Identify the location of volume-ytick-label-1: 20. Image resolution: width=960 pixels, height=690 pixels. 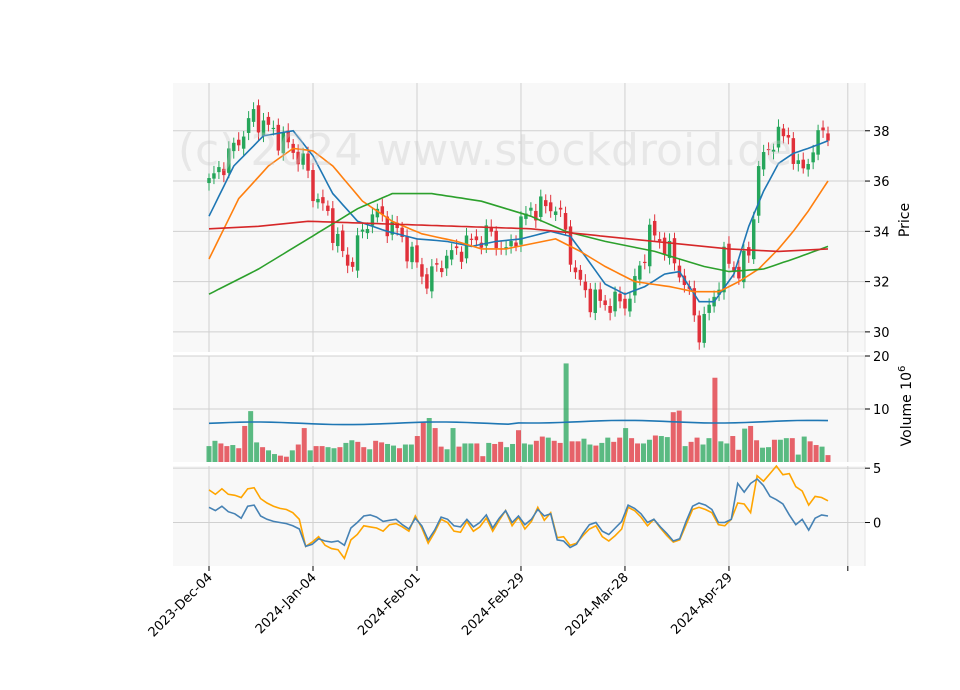
(881, 357).